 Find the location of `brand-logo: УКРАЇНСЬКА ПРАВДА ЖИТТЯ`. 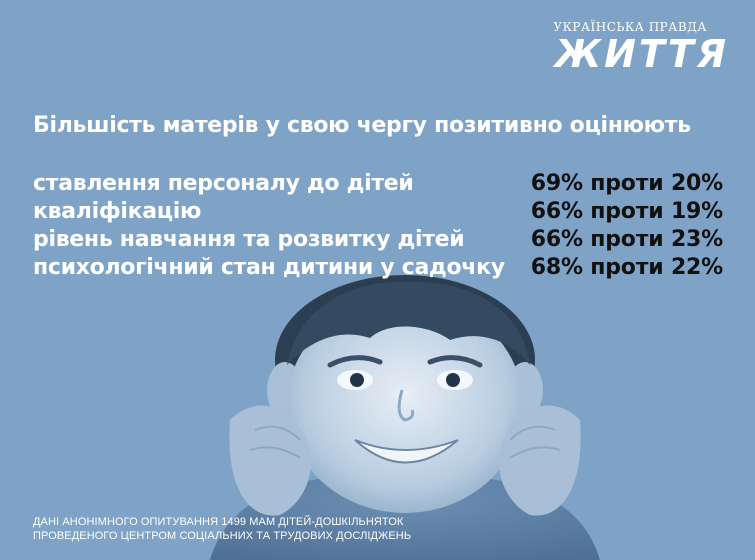

brand-logo: УКРАЇНСЬКА ПРАВДА ЖИТТЯ is located at coordinates (641, 47).